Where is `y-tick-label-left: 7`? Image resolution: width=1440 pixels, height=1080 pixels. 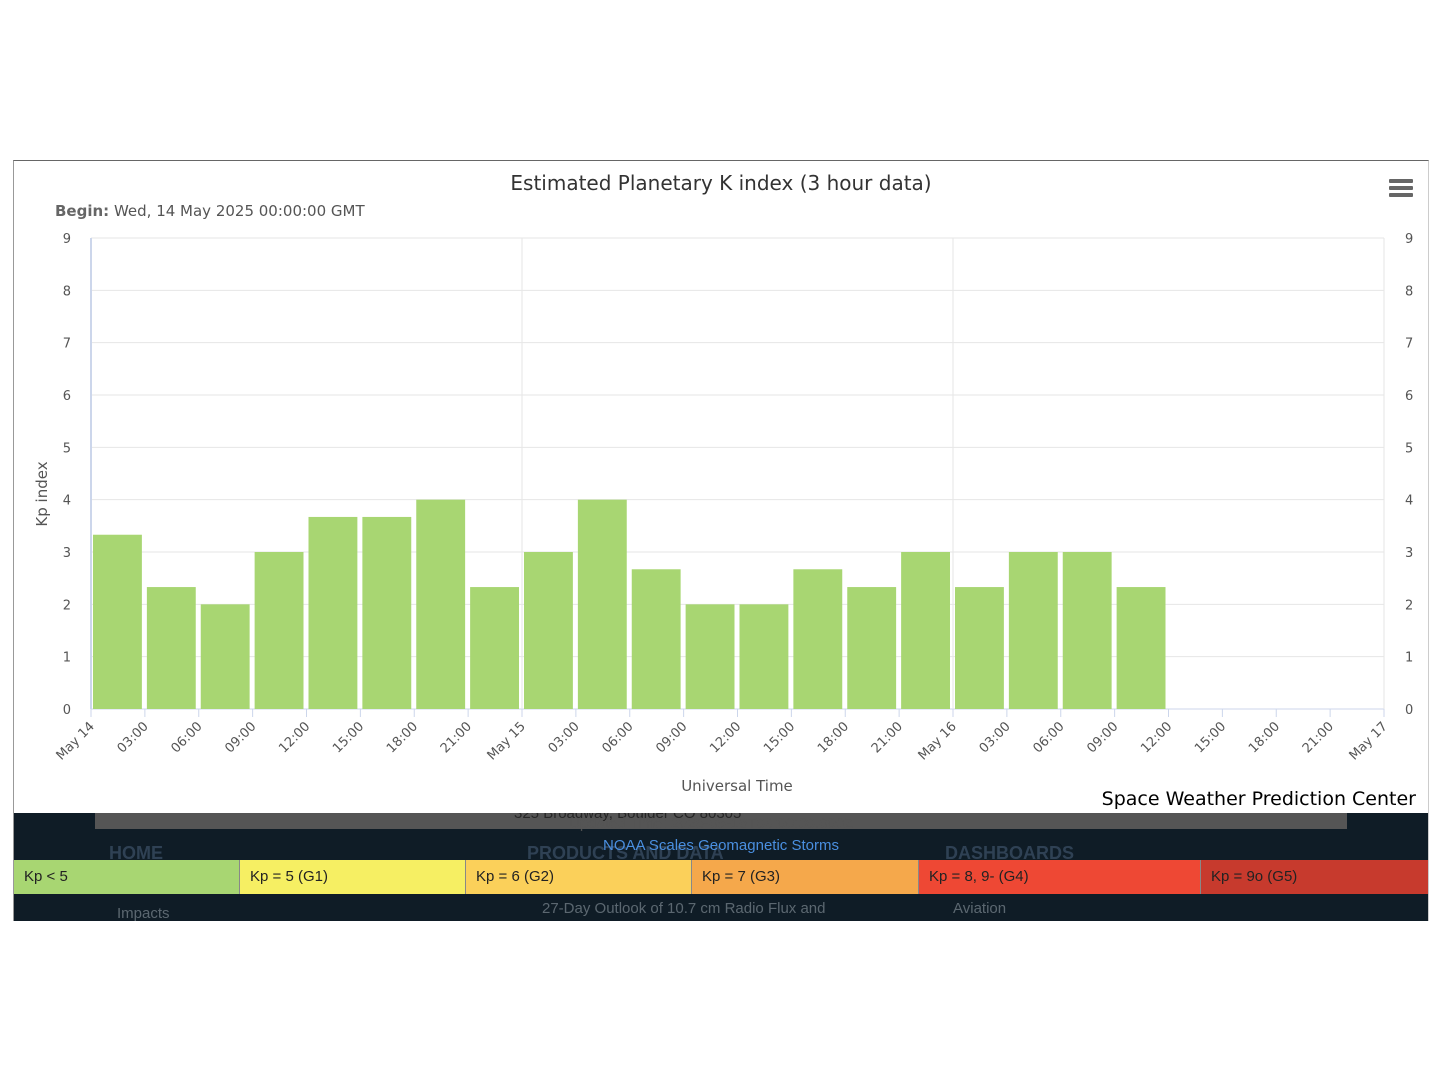 y-tick-label-left: 7 is located at coordinates (67, 344).